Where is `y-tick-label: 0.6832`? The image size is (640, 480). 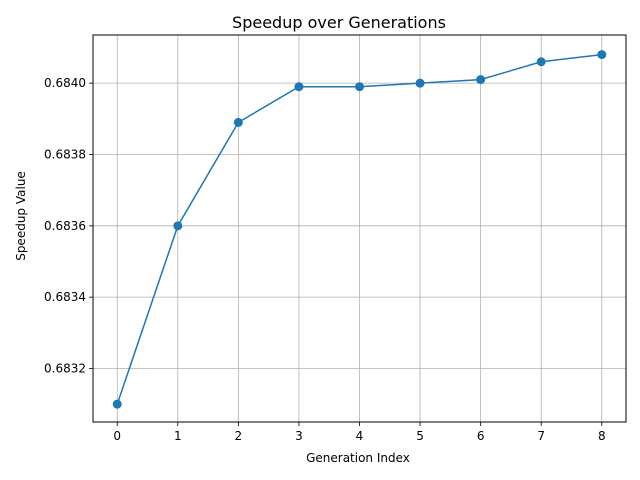 y-tick-label: 0.6832 is located at coordinates (65, 368).